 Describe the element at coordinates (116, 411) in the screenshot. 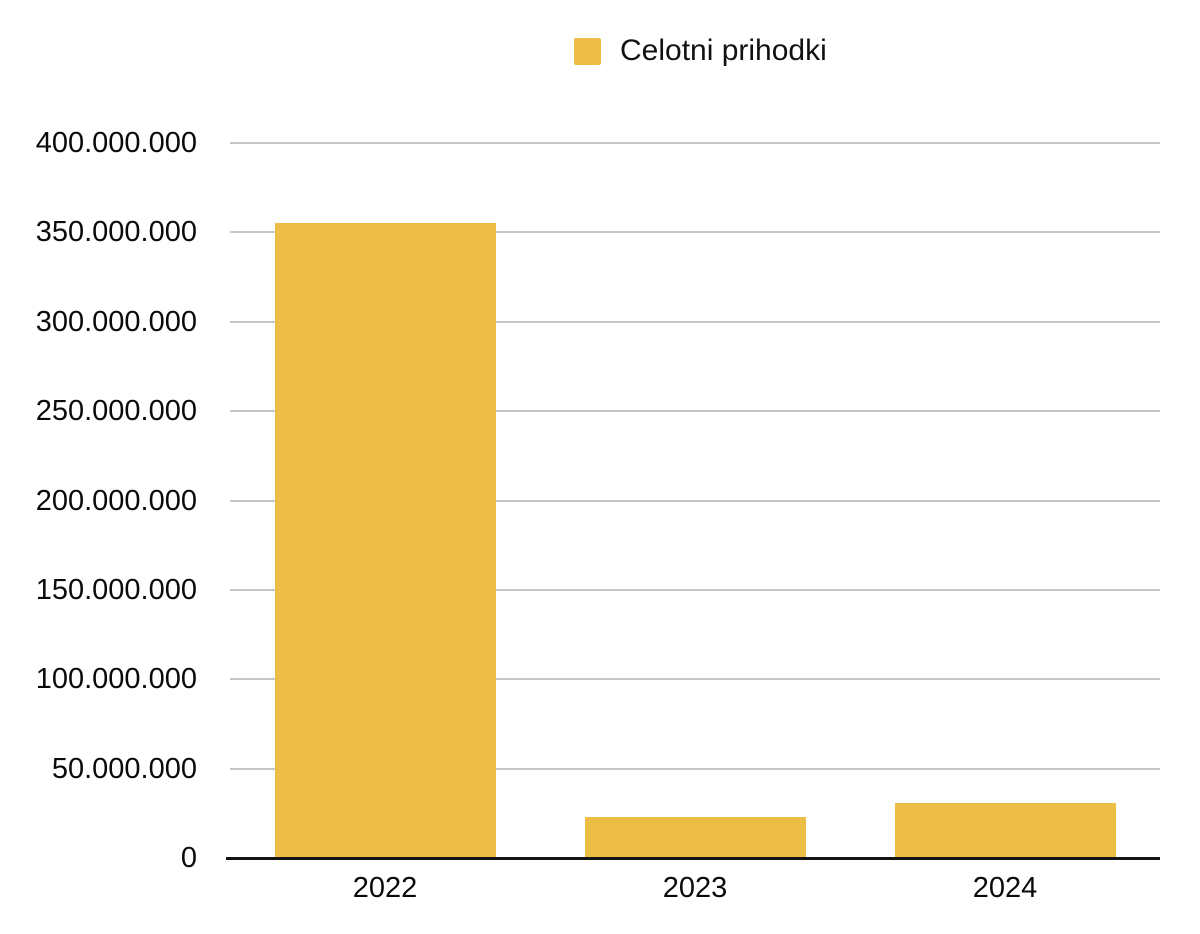

I see `y-axis-tick-label: 250.000.000` at that location.